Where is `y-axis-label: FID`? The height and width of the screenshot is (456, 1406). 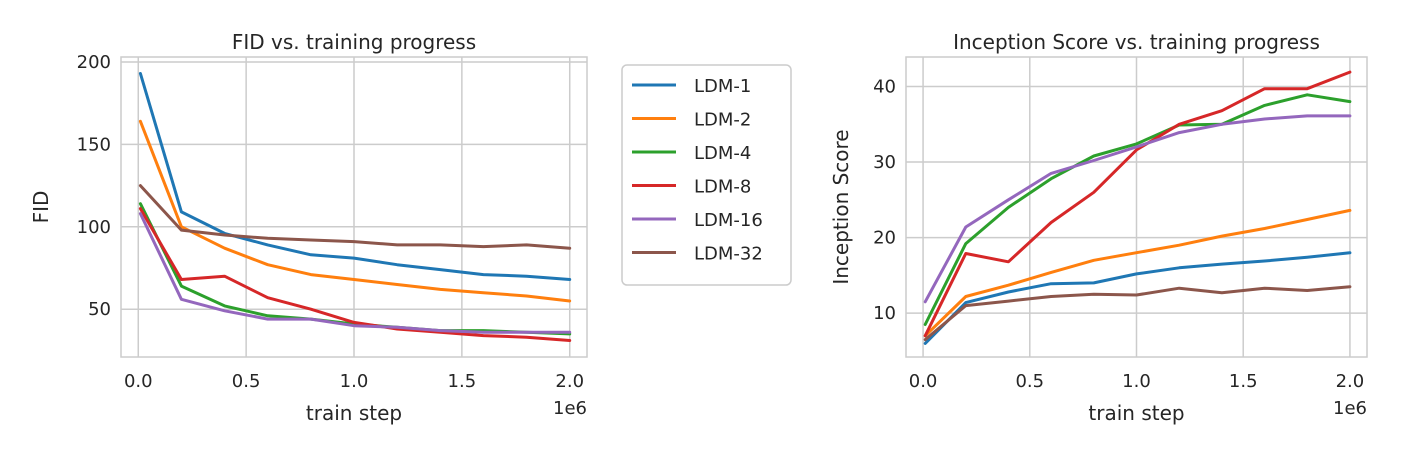 y-axis-label: FID is located at coordinates (41, 207).